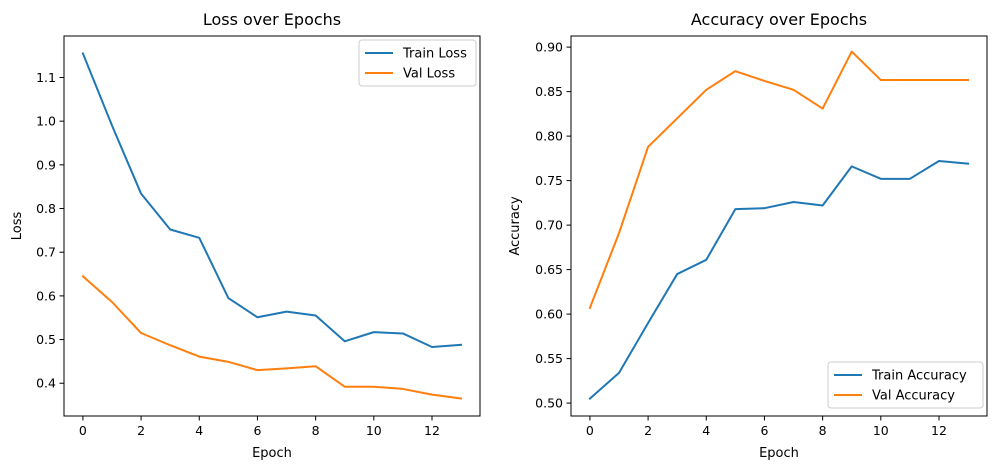 Image resolution: width=1001 pixels, height=470 pixels. I want to click on legend-label-val-accuracy: Val Accuracy, so click(913, 396).